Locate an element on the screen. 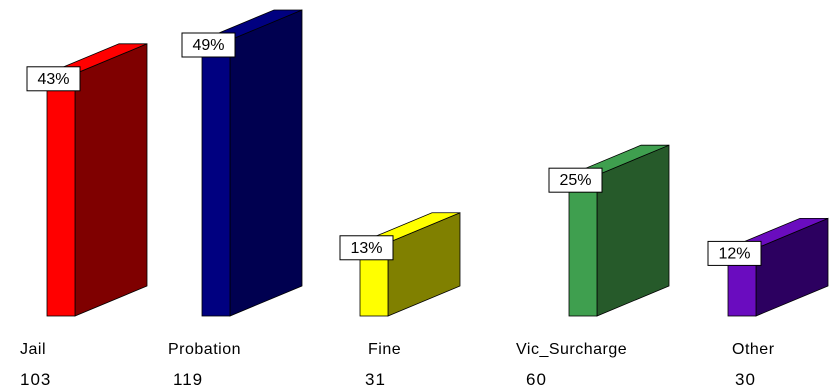 The width and height of the screenshot is (835, 392). count-label: 119 is located at coordinates (188, 379).